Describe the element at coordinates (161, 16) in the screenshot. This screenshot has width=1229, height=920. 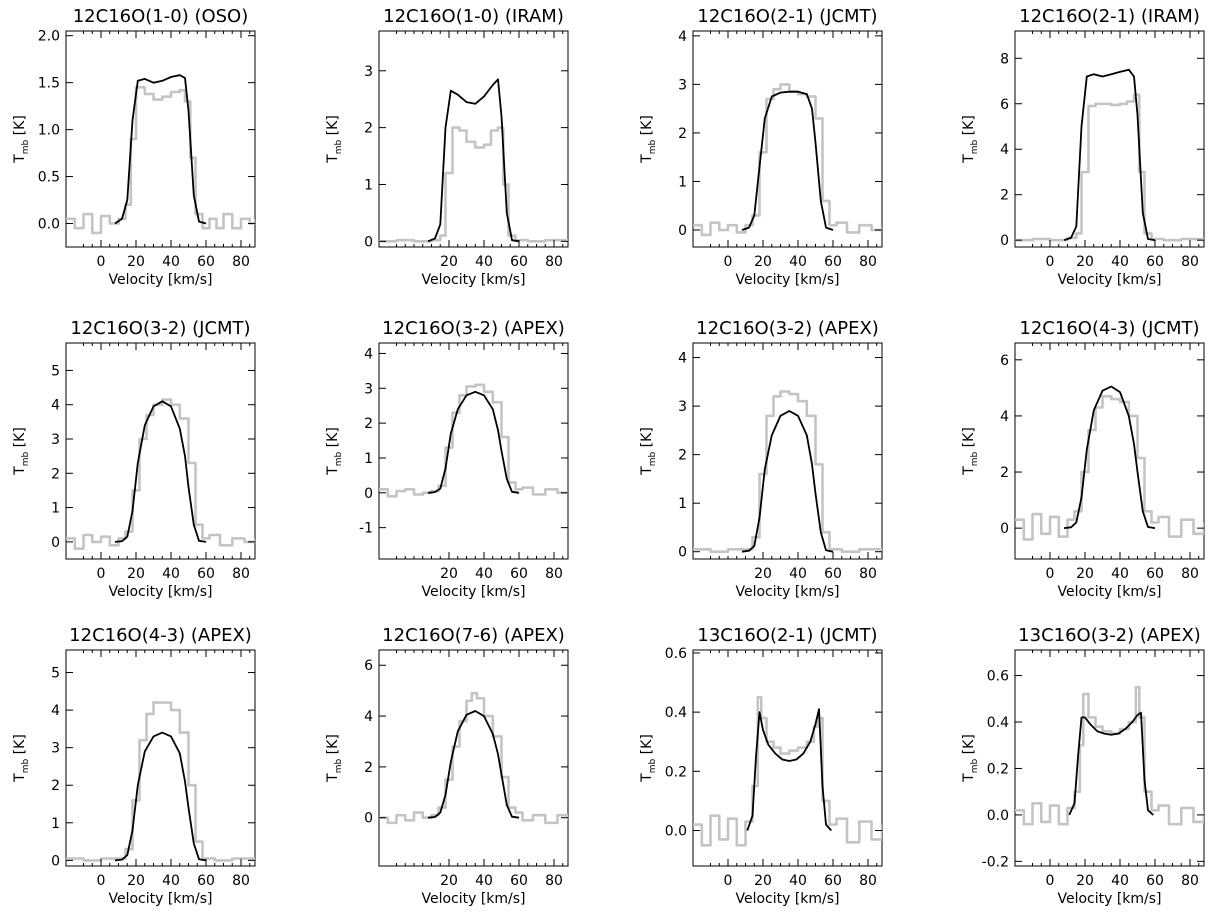
I see `panel-title: 12C16O(1-0) (OSO)` at that location.